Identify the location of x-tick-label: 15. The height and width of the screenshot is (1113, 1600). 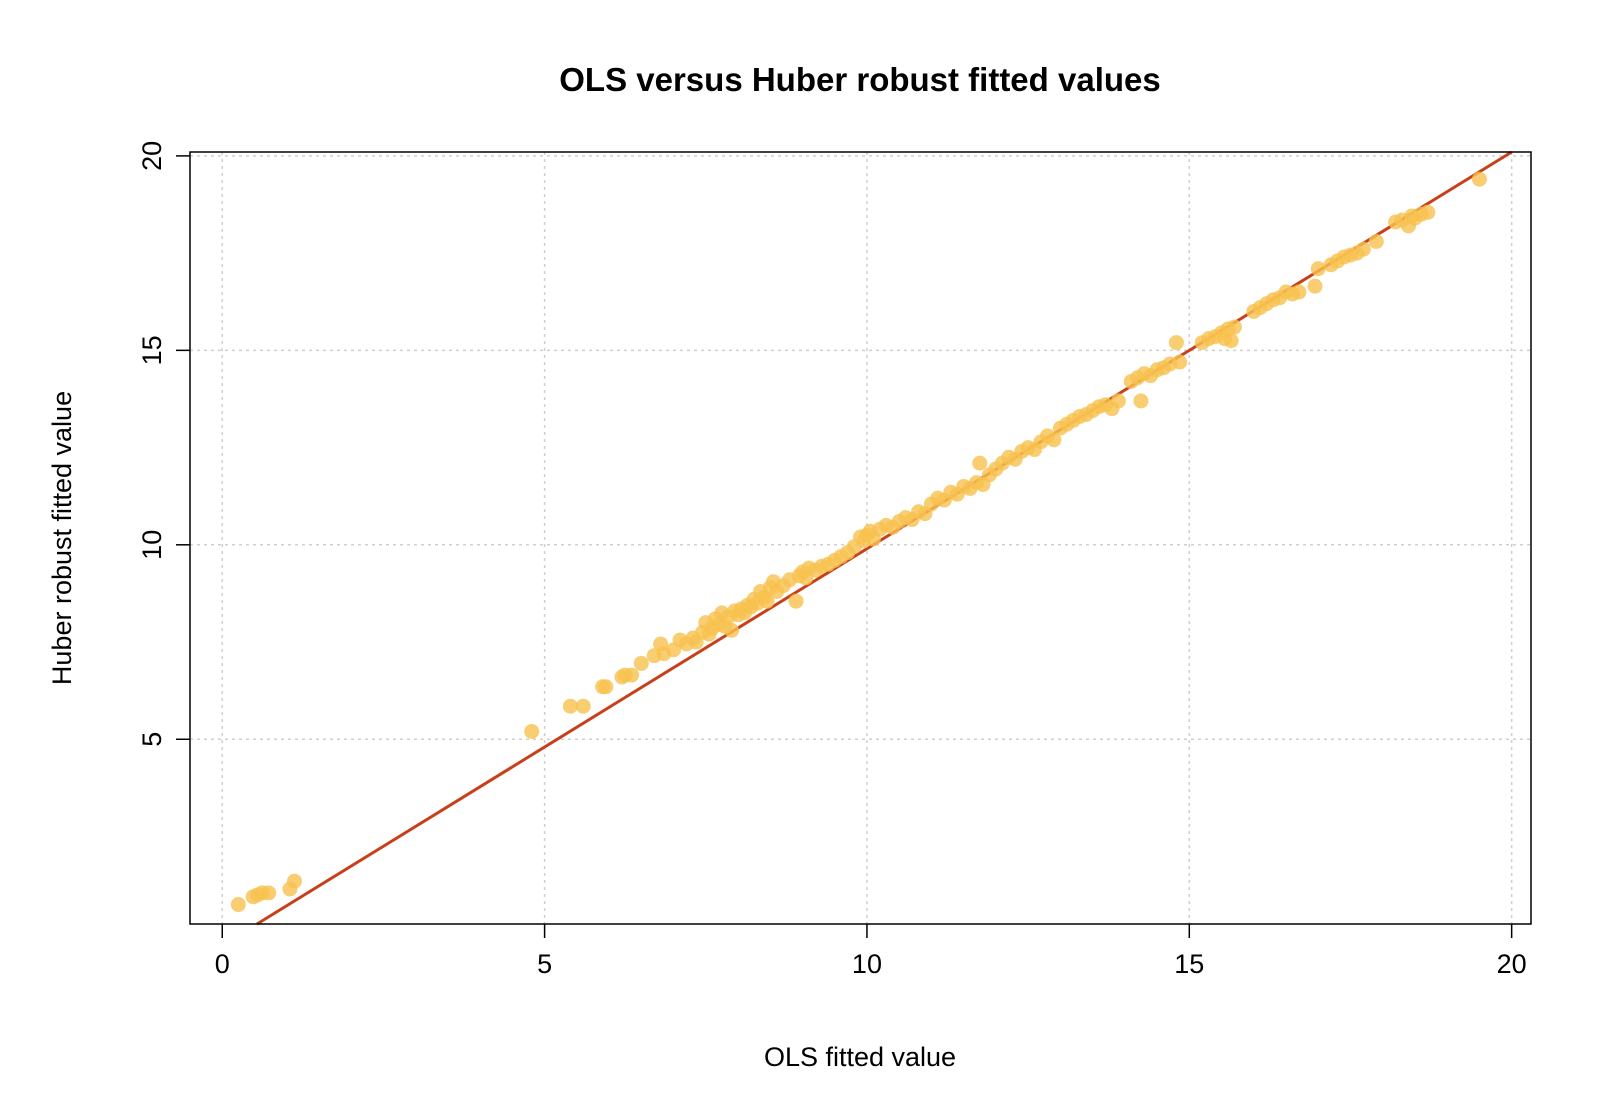
(1189, 964).